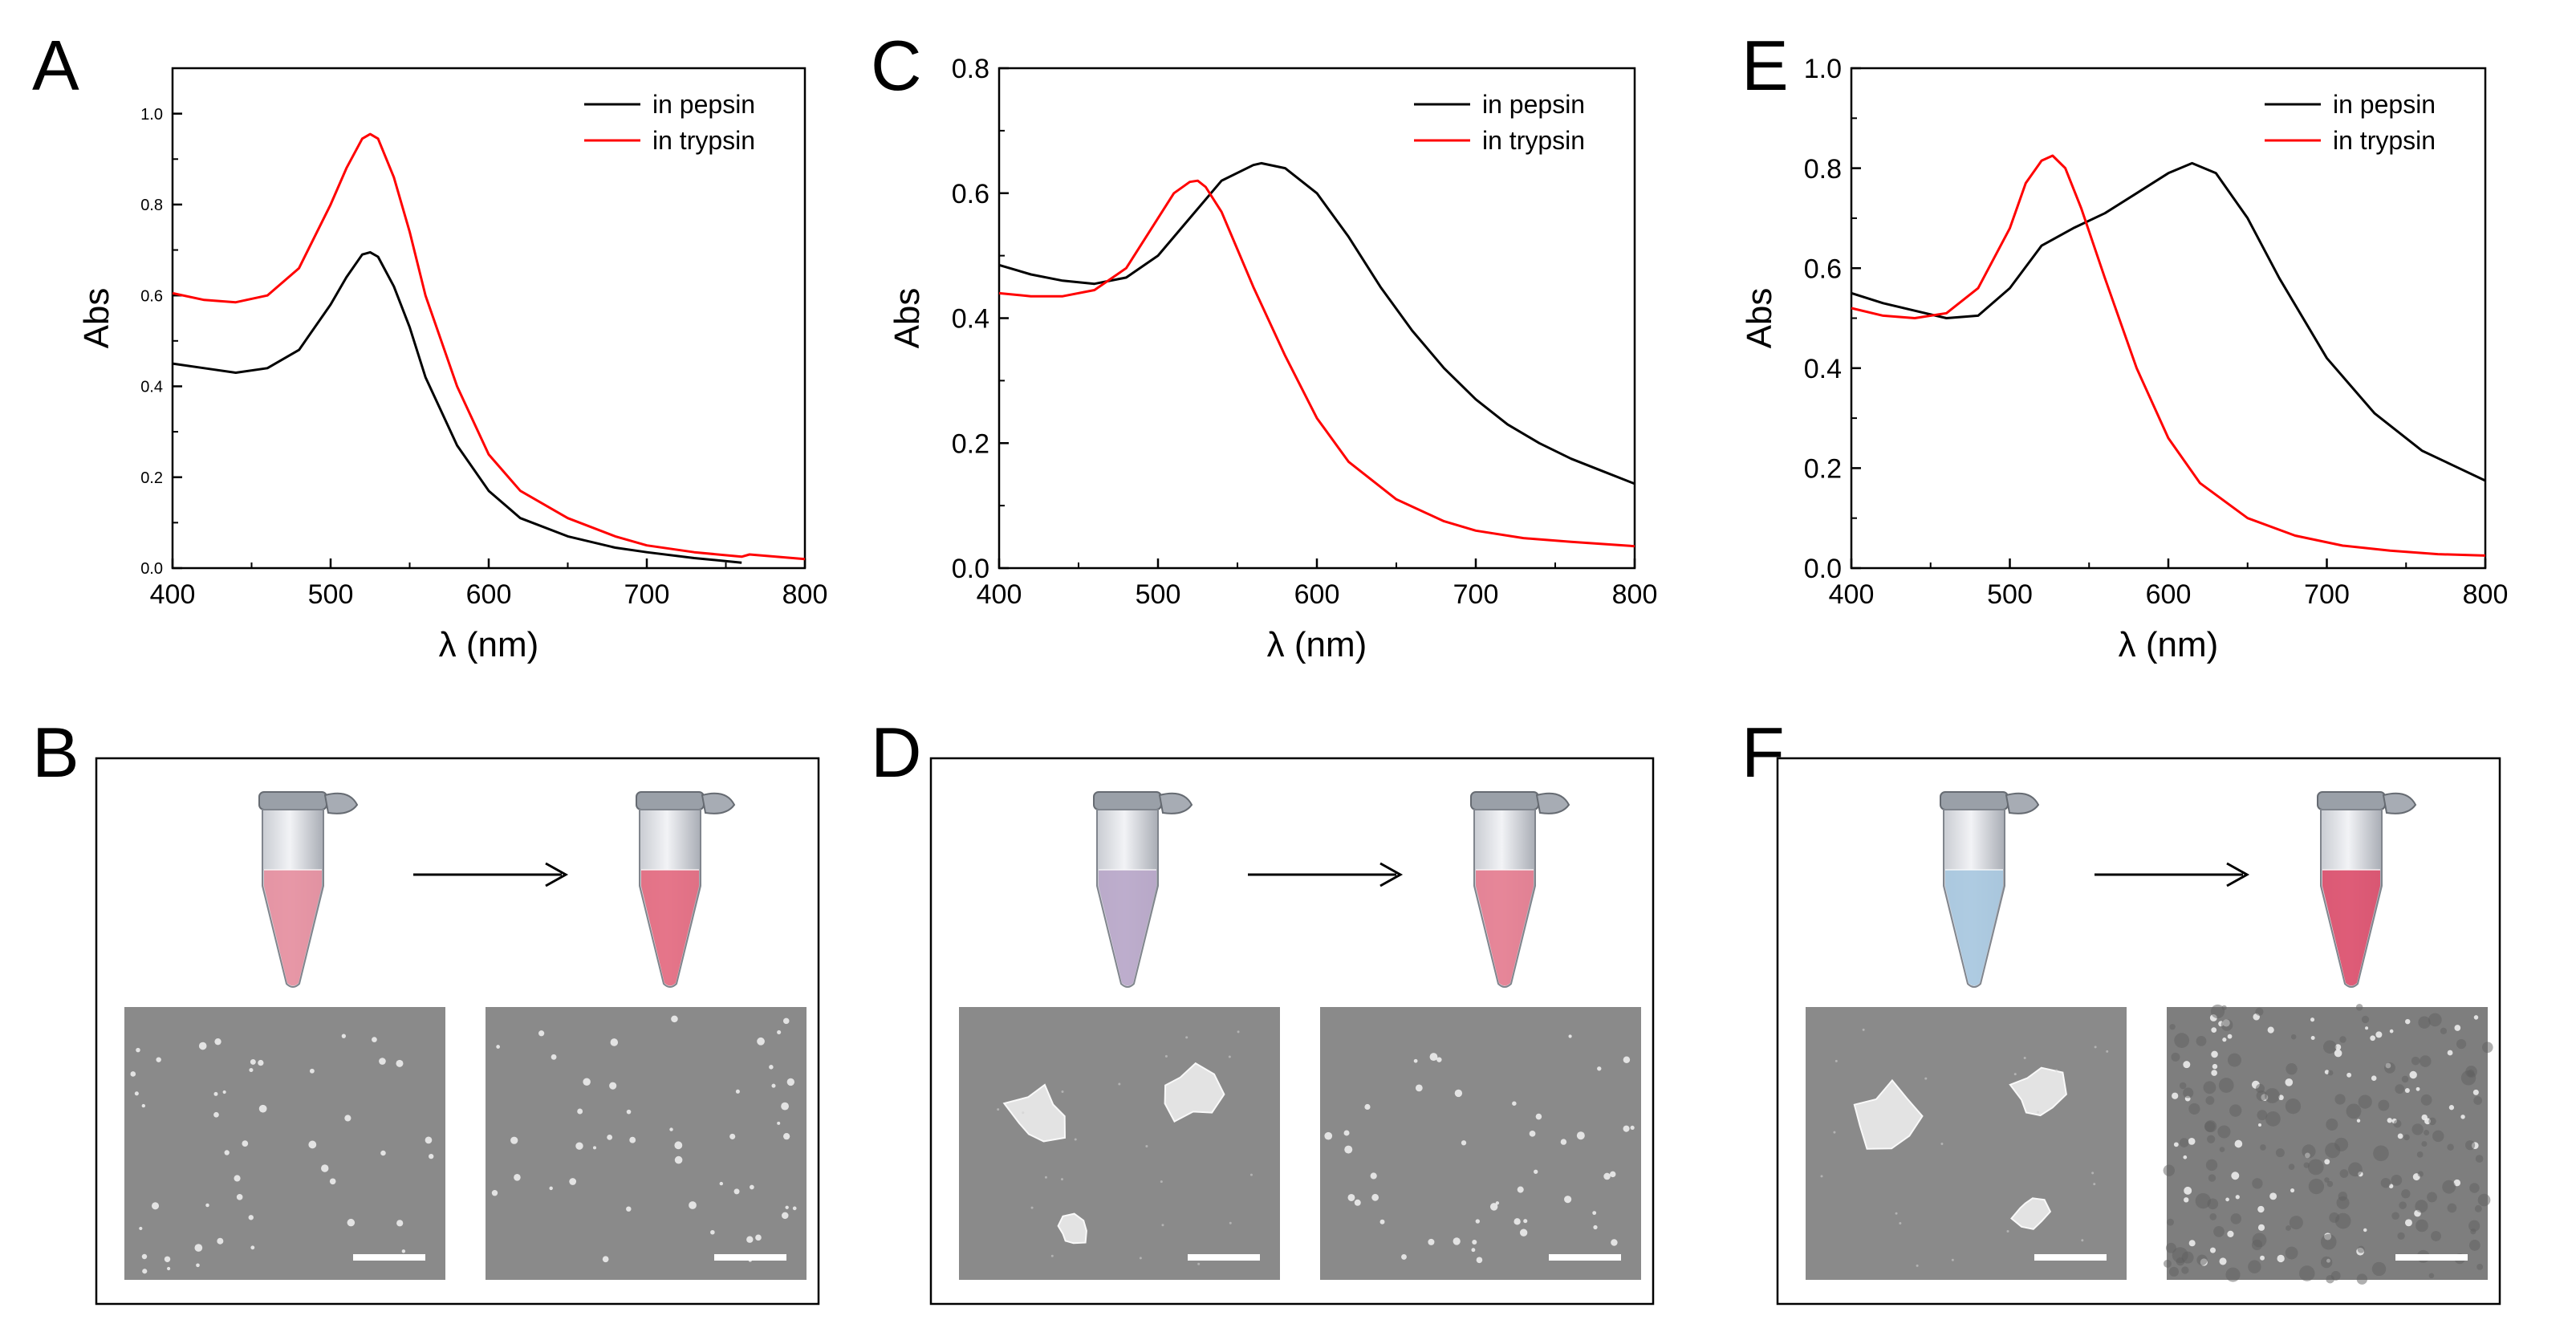 The image size is (2576, 1332). I want to click on panel-label-d: D, so click(896, 752).